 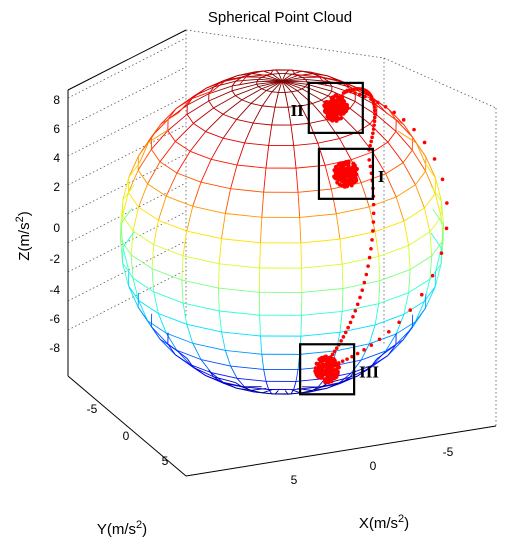 What do you see at coordinates (54, 224) in the screenshot?
I see `z-ticks: 8 6 4 2 0 -2 -4 -6 -8` at bounding box center [54, 224].